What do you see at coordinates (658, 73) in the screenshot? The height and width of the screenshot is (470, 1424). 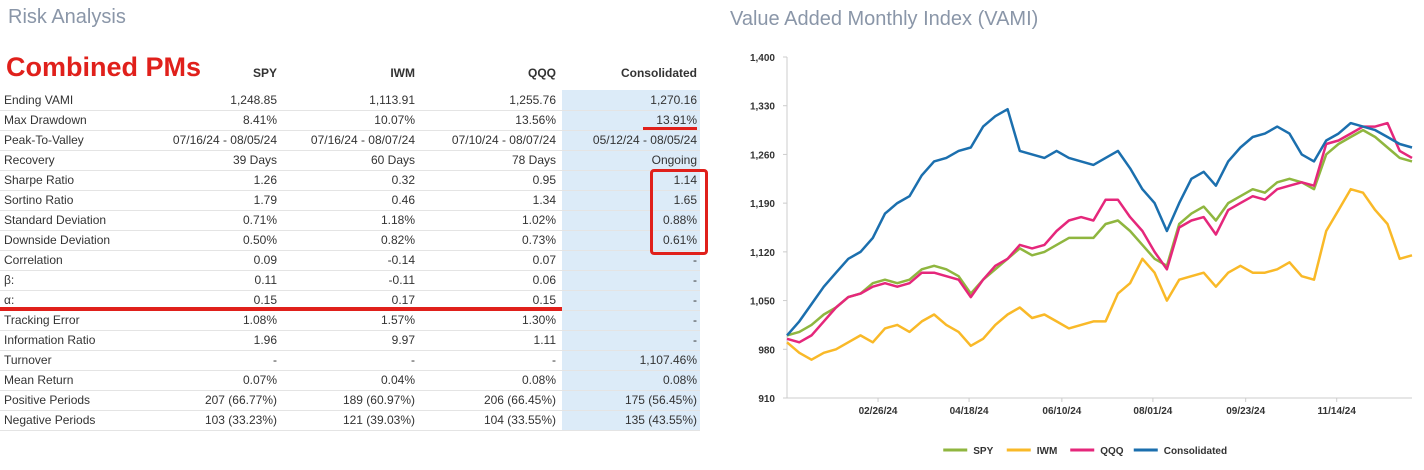 I see `column-header: Consolidated` at bounding box center [658, 73].